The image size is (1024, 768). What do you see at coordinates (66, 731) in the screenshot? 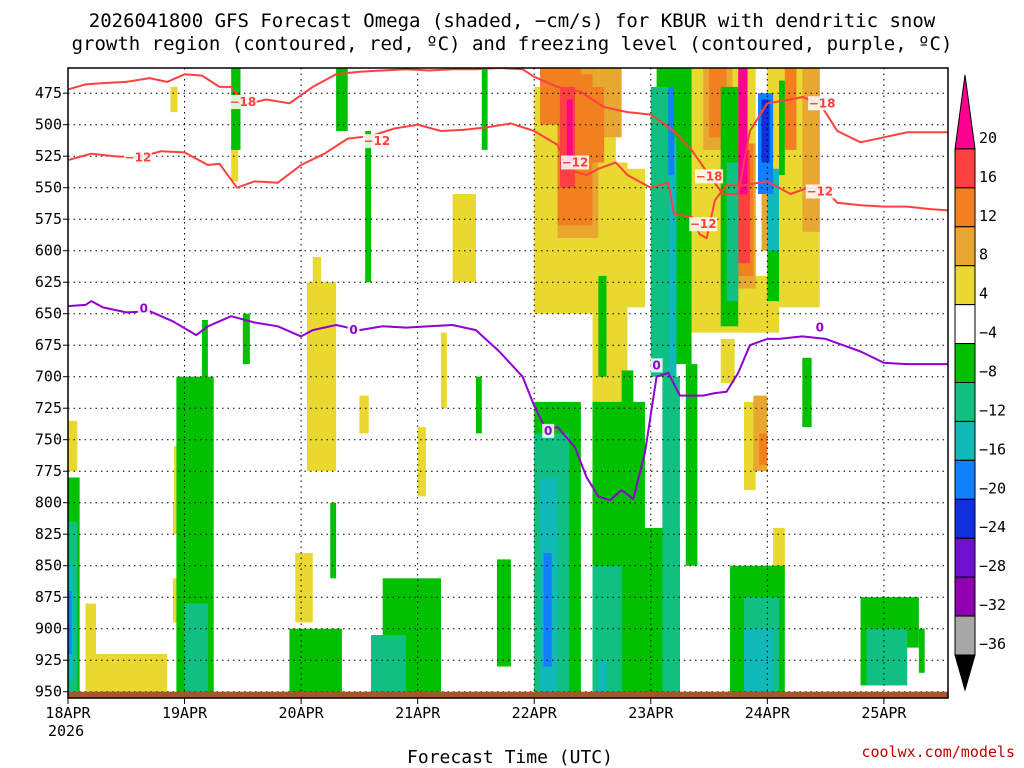
I see `x-tick-sublabel-year: 2026` at bounding box center [66, 731].